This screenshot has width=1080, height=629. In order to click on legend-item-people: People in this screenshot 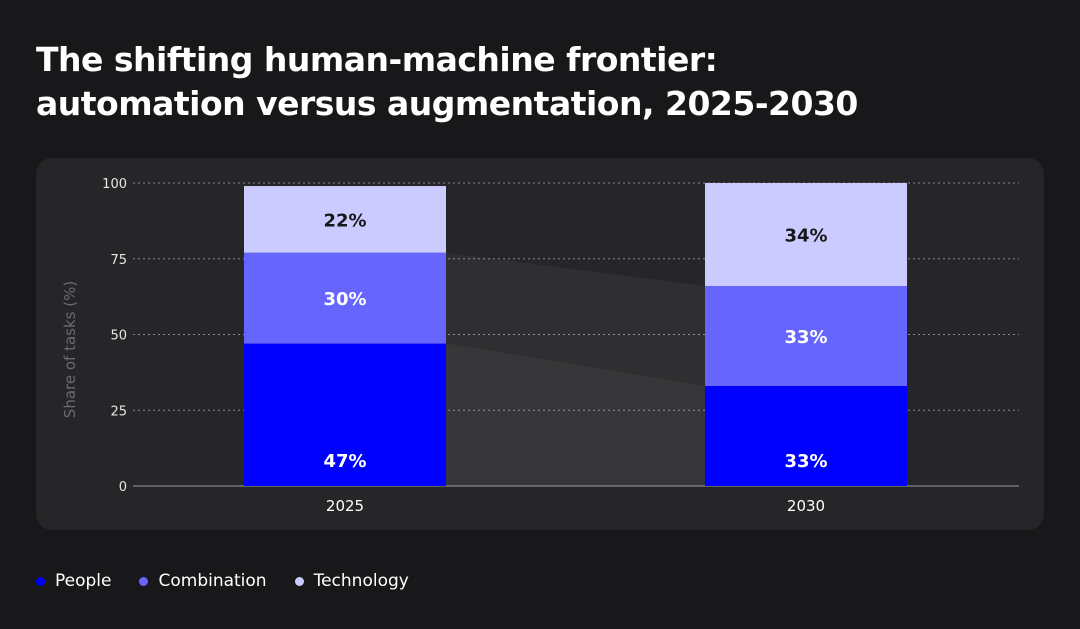, I will do `click(73, 581)`.